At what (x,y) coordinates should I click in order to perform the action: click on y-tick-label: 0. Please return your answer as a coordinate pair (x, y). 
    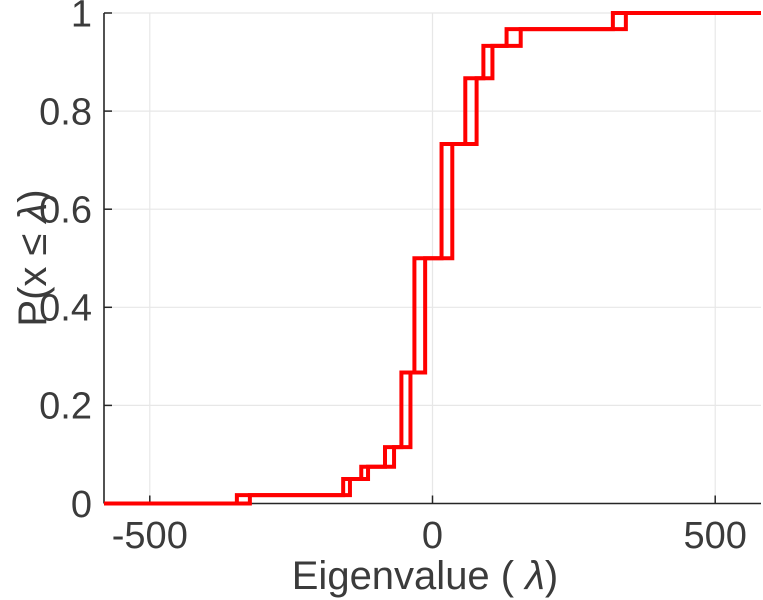
    Looking at the image, I should click on (81, 505).